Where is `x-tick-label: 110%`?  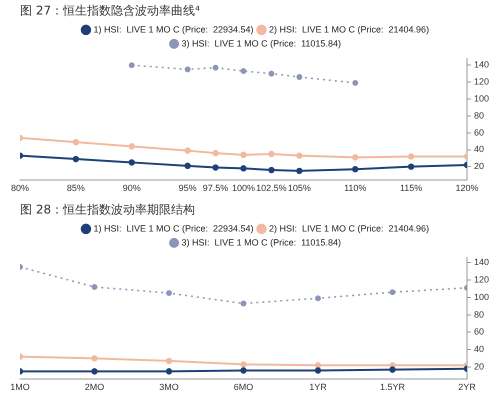 x-tick-label: 110% is located at coordinates (355, 188).